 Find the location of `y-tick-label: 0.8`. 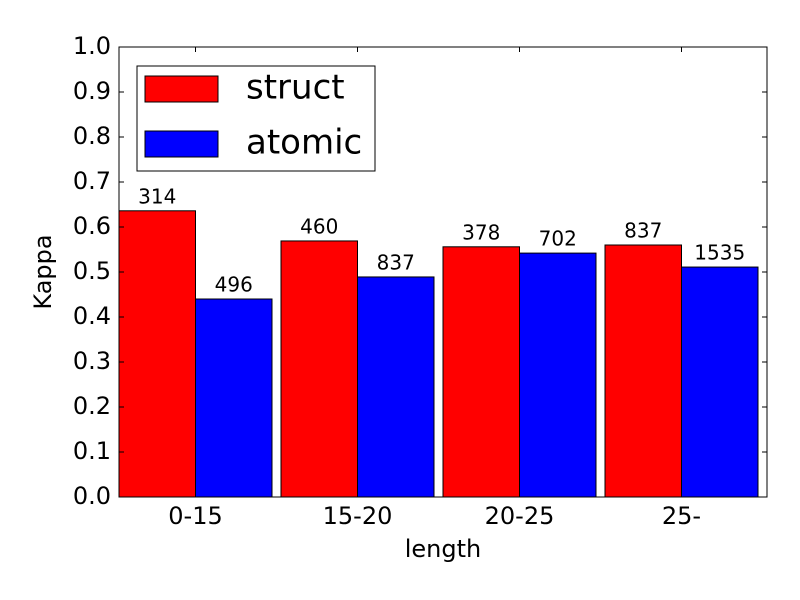

y-tick-label: 0.8 is located at coordinates (92, 136).